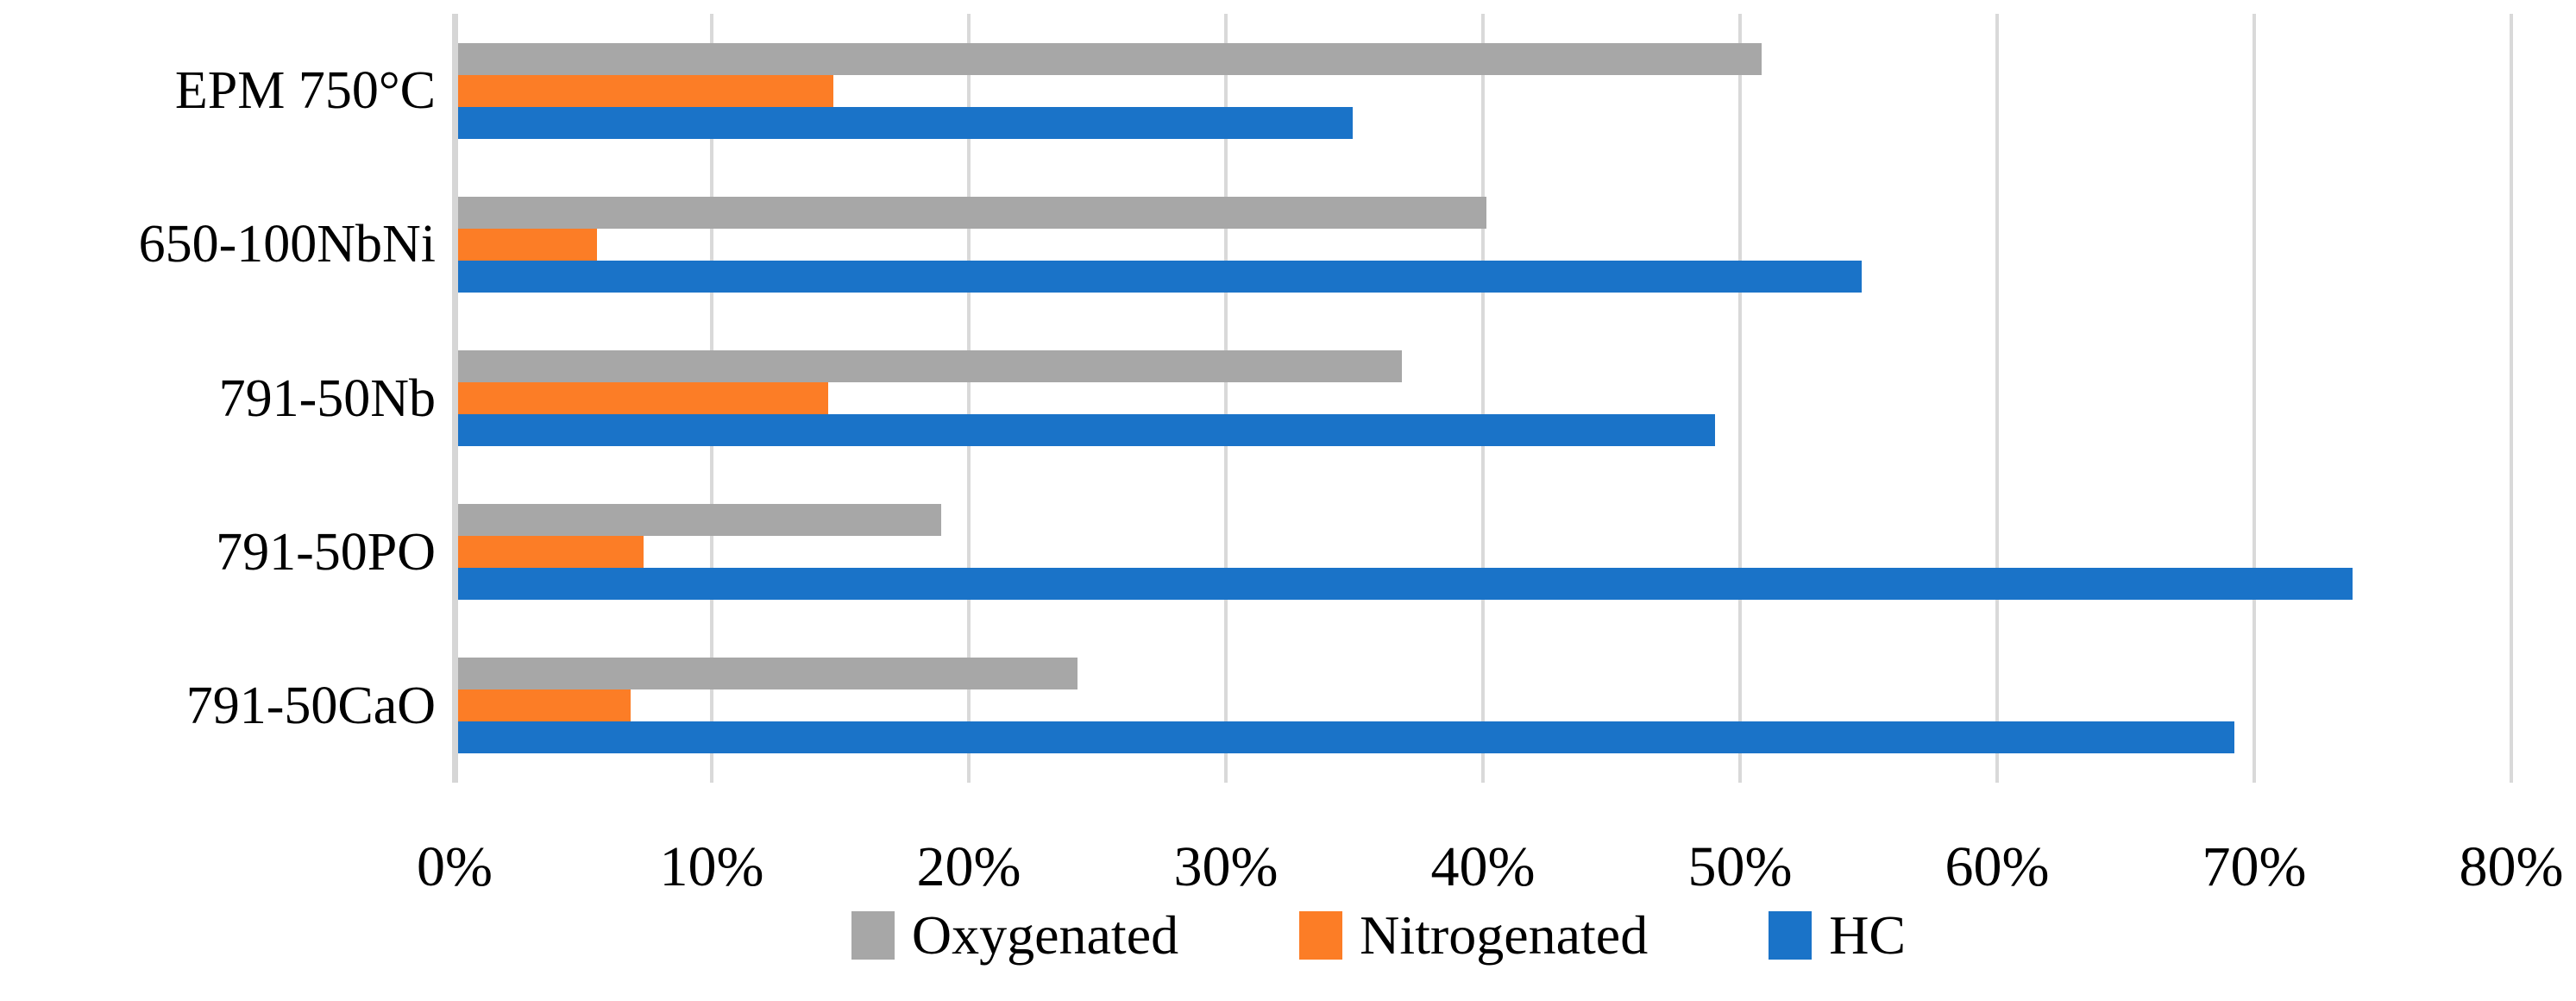 The width and height of the screenshot is (2576, 1001). Describe the element at coordinates (2254, 866) in the screenshot. I see `x-tick-label-70: 70%` at that location.